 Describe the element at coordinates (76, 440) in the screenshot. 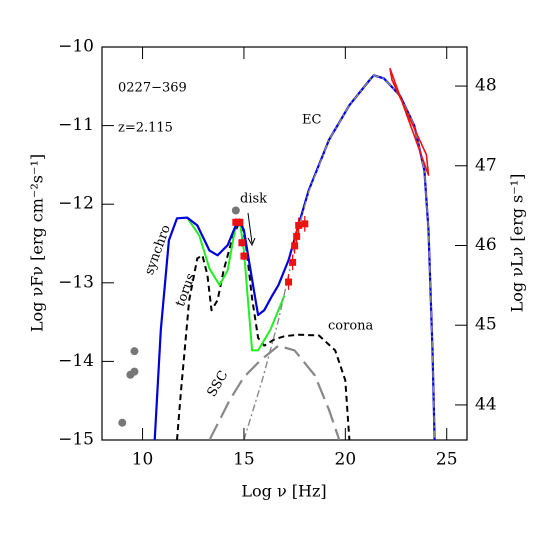

I see `y-tick-label: −15` at that location.